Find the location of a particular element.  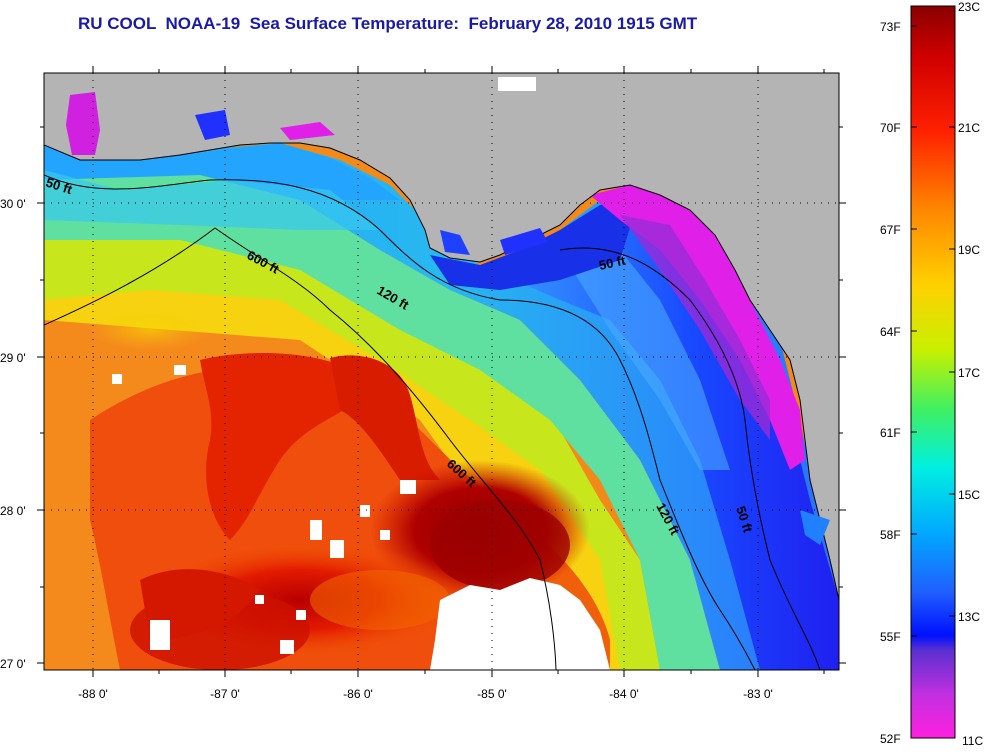

lat-label: 29 0' is located at coordinates (13, 358).